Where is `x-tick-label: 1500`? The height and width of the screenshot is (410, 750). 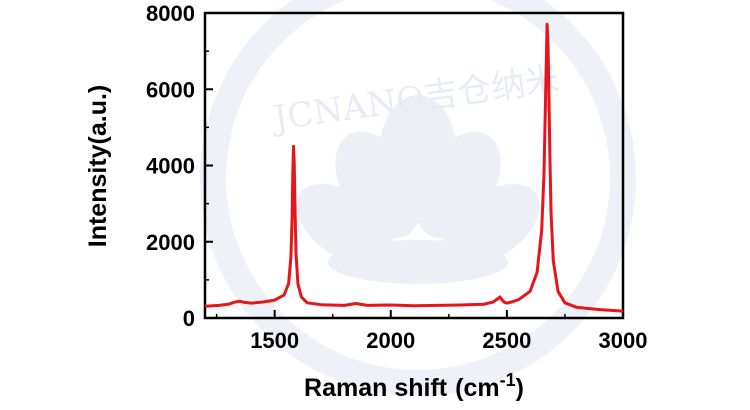
x-tick-label: 1500 is located at coordinates (274, 340).